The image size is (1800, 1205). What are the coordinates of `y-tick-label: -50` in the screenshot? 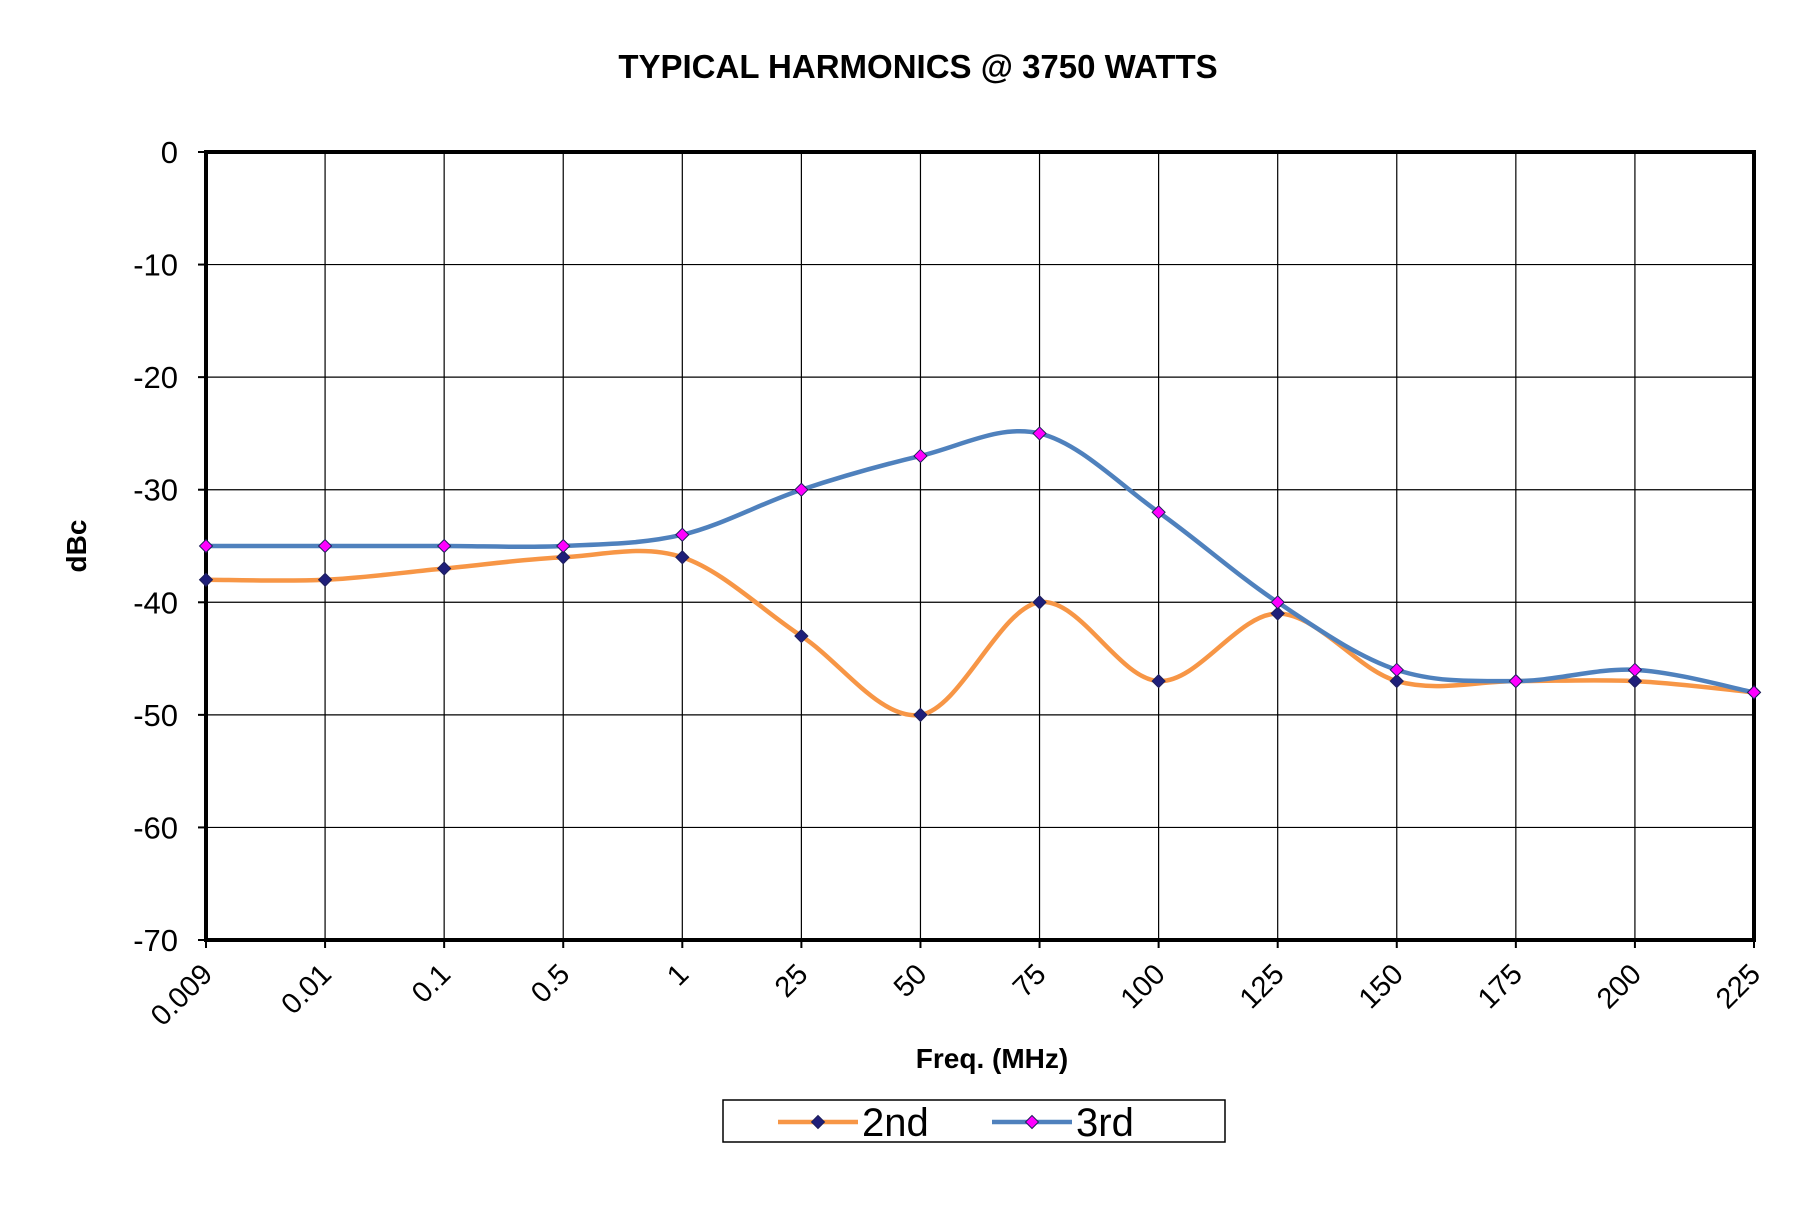 It's located at (155, 715).